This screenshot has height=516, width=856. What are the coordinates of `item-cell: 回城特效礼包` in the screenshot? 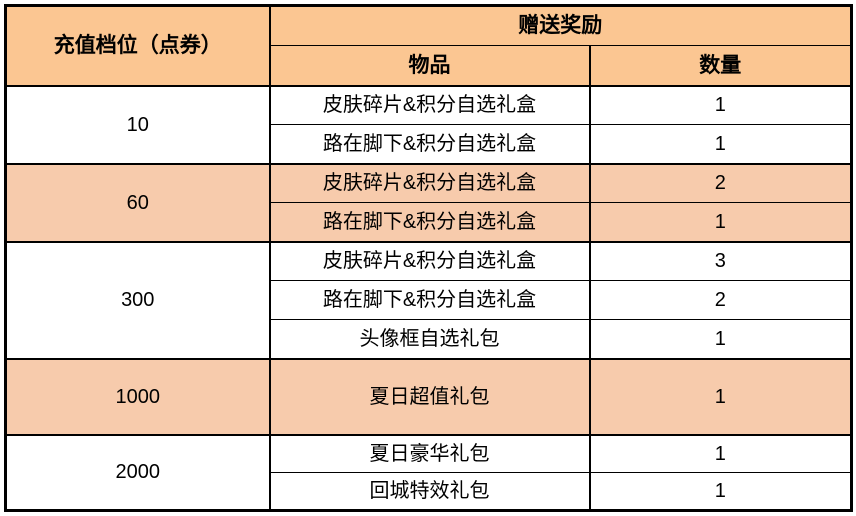 It's located at (429, 491).